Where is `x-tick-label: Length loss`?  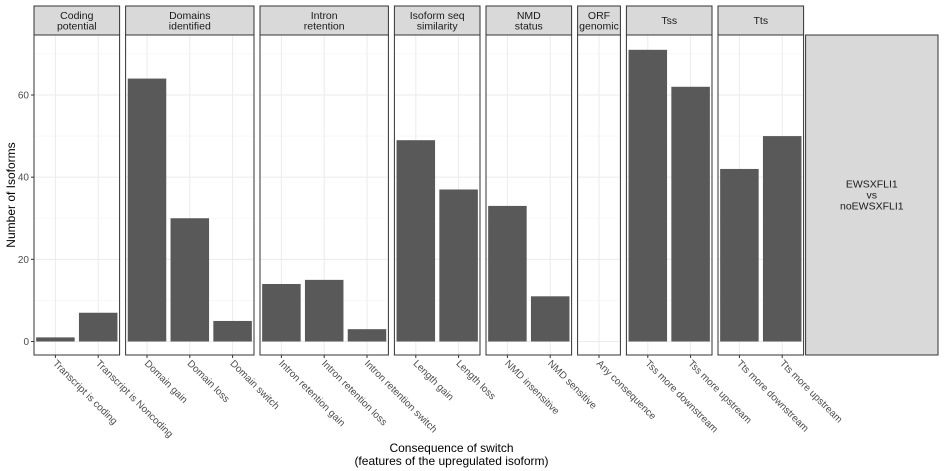
x-tick-label: Length loss is located at coordinates (475, 380).